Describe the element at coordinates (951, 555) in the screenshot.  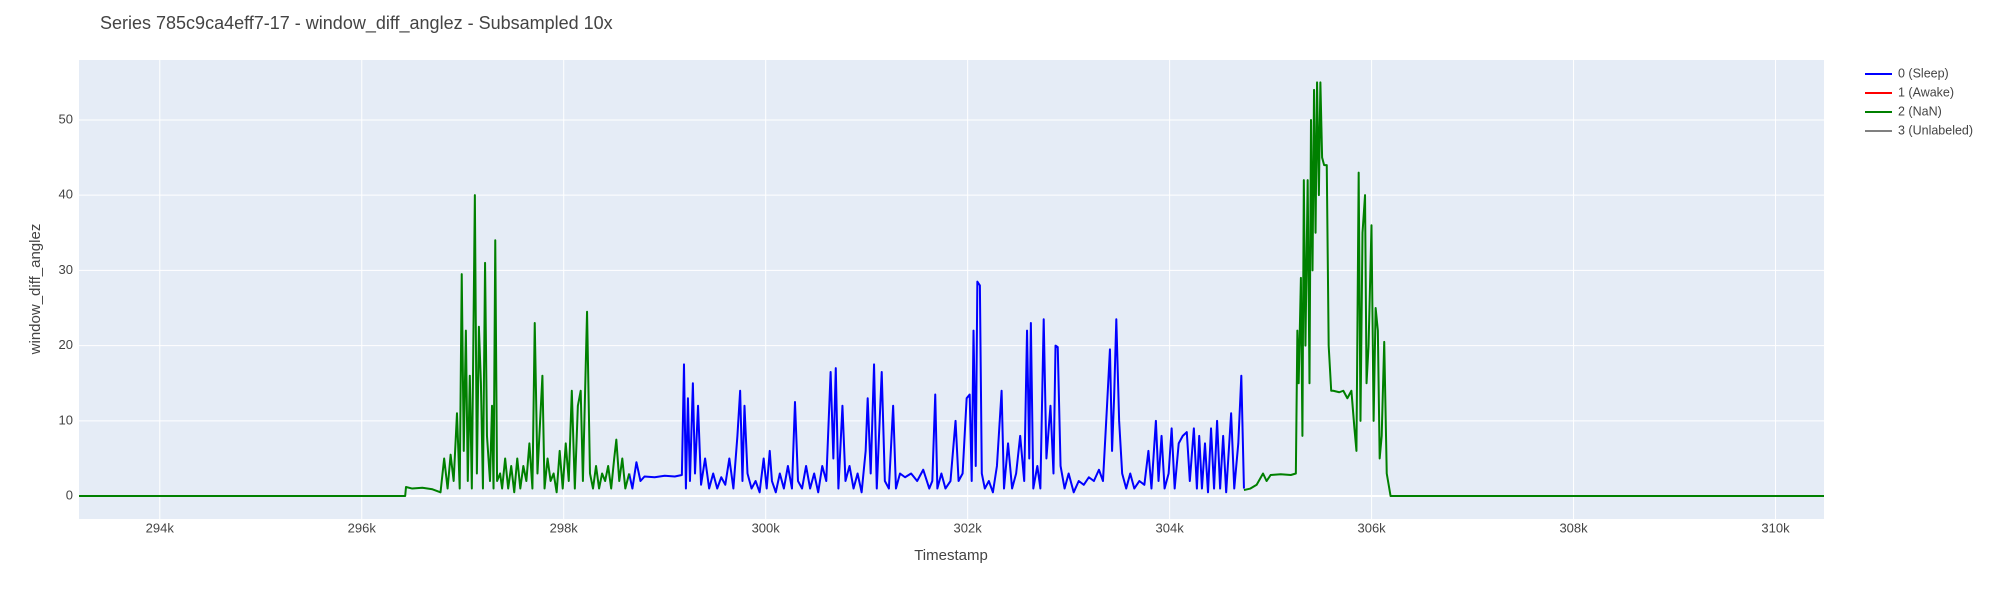
I see `x-axis-title: Timestamp` at that location.